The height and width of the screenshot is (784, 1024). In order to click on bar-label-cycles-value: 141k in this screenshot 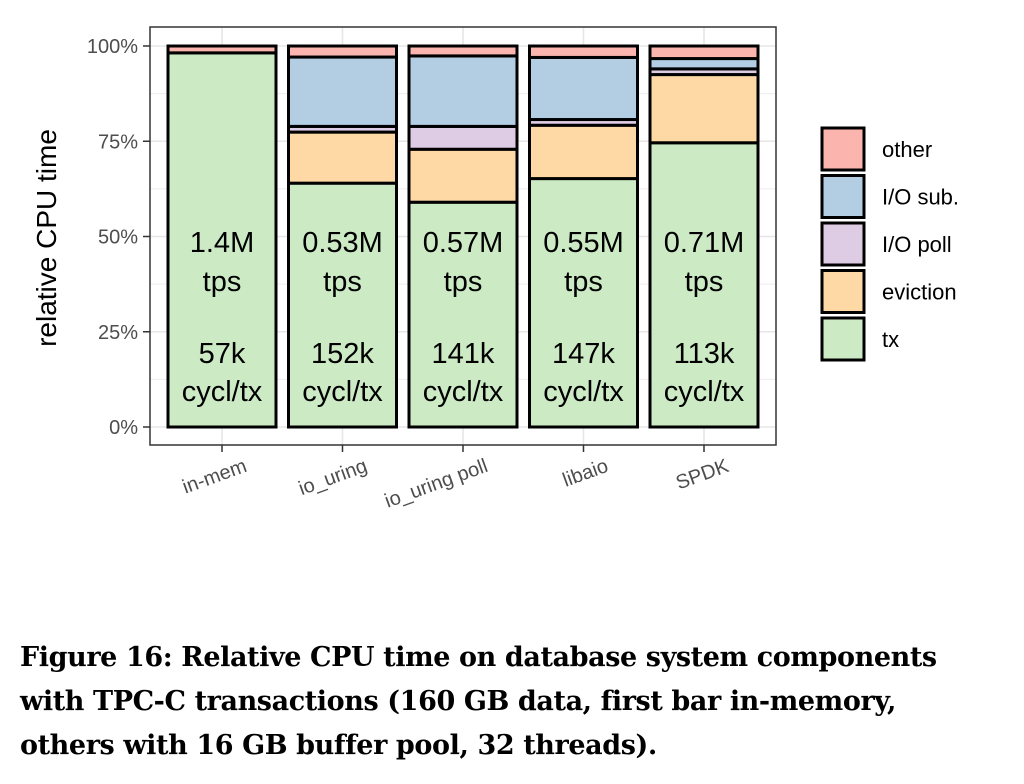, I will do `click(463, 354)`.